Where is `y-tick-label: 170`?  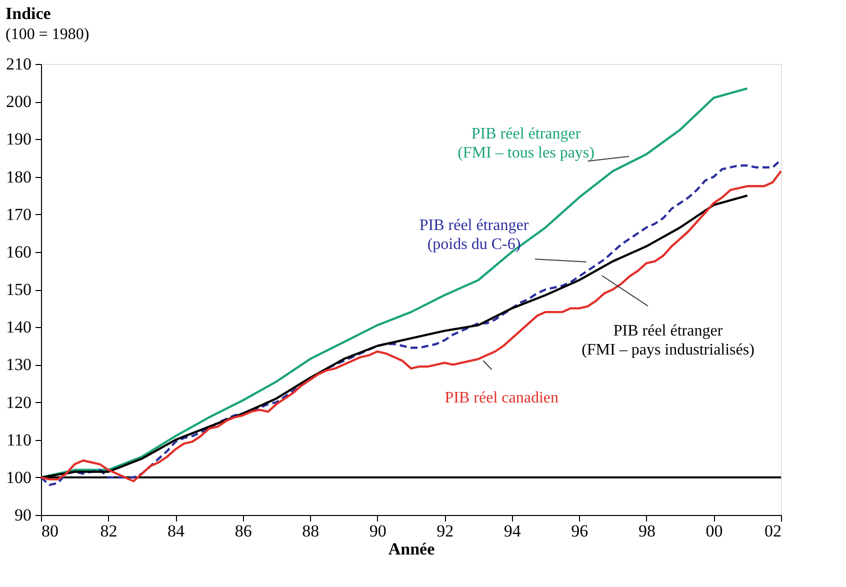 y-tick-label: 170 is located at coordinates (19, 214).